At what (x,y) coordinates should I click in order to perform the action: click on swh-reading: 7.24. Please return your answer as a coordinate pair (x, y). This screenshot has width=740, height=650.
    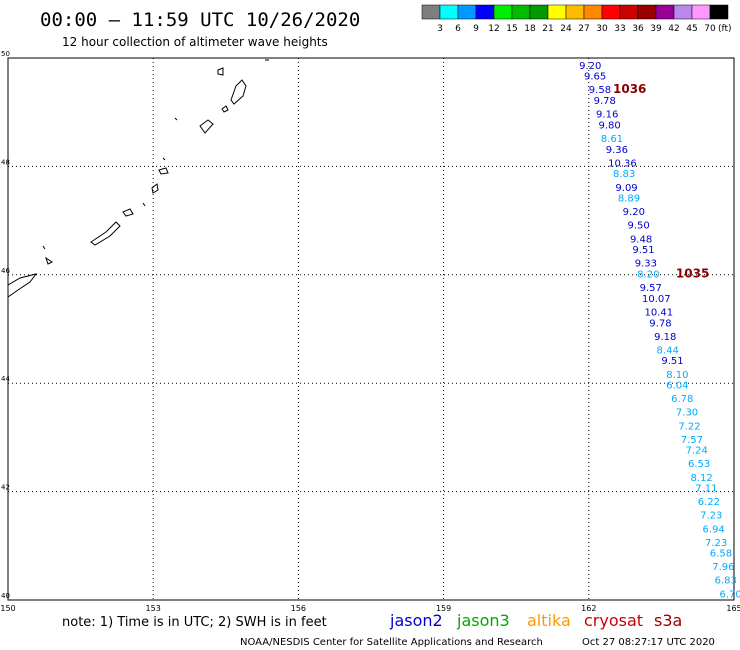
    Looking at the image, I should click on (697, 451).